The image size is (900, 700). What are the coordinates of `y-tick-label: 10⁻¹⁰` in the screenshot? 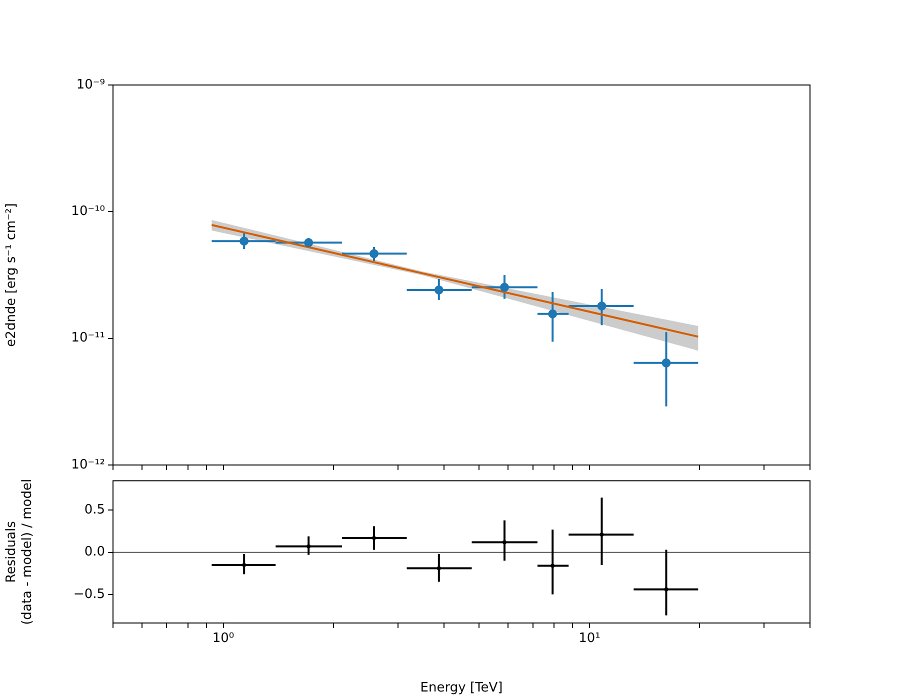 It's located at (88, 212).